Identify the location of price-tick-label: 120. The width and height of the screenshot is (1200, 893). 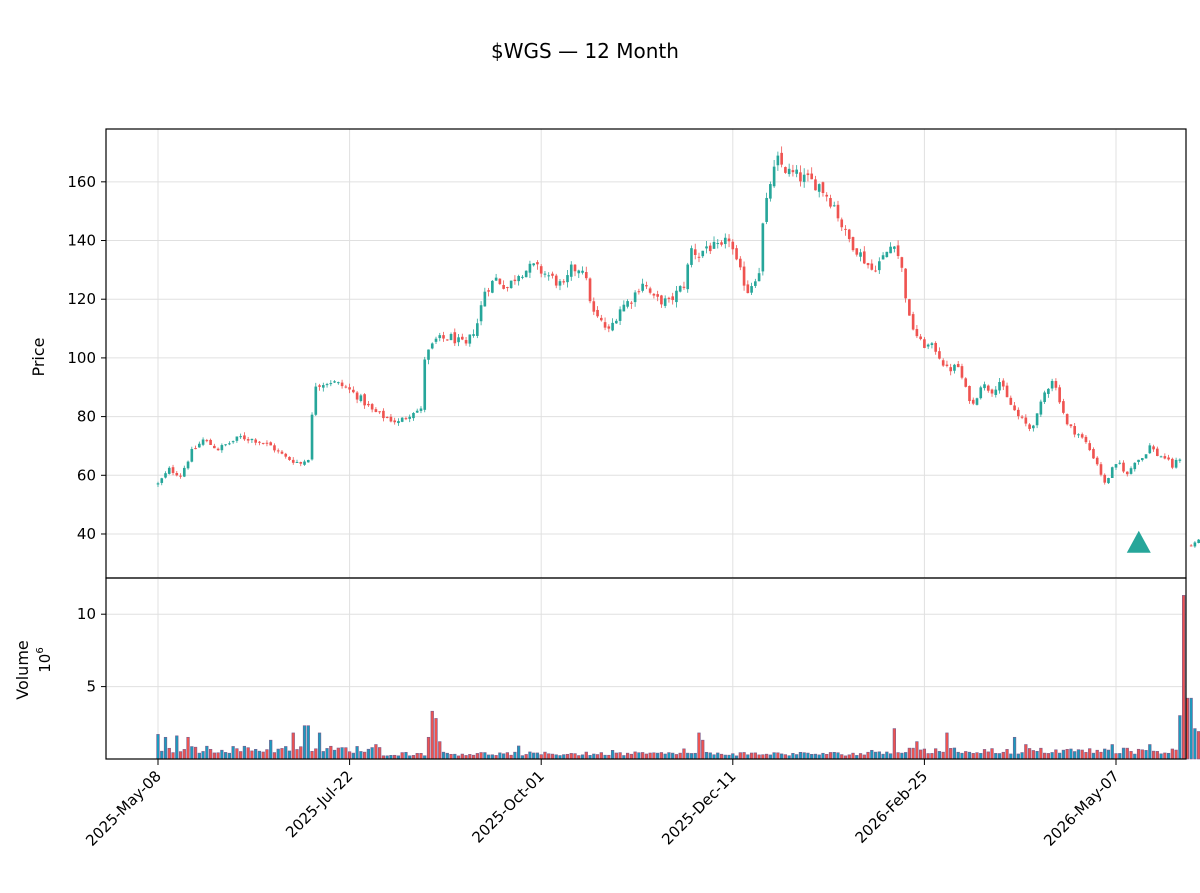
(81, 299).